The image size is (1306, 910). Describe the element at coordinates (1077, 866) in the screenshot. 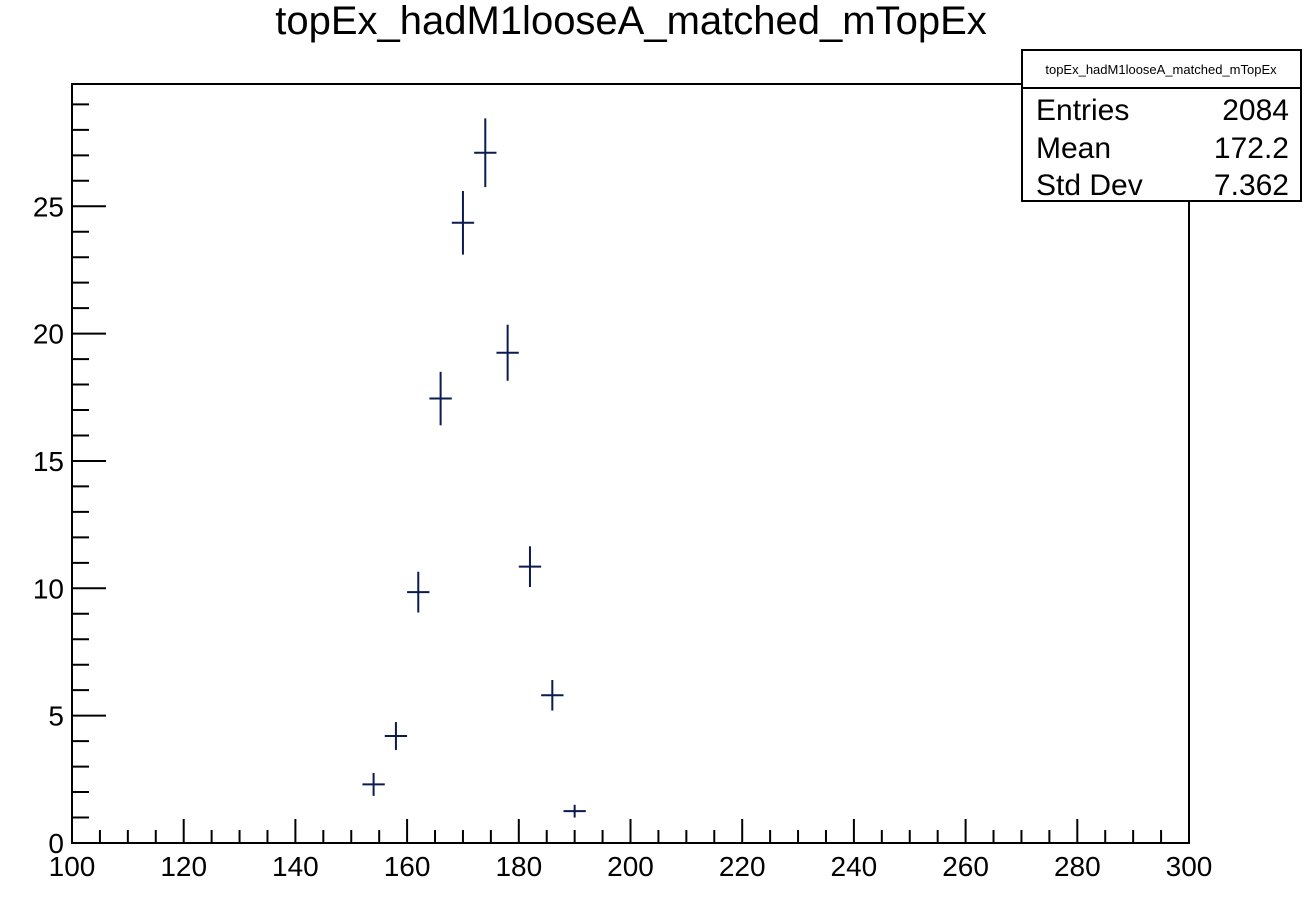

I see `x-tick-label: 280` at that location.